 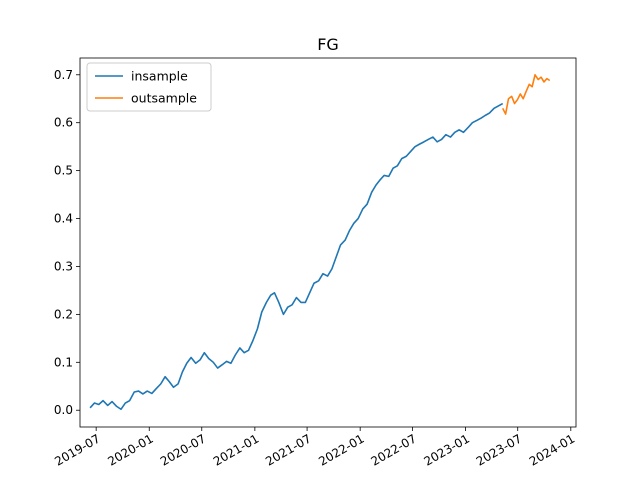 What do you see at coordinates (67, 242) in the screenshot?
I see `y-axis: 0.0 0.1 0.2 0.3 0.4 0.5 0.6 0.7` at bounding box center [67, 242].